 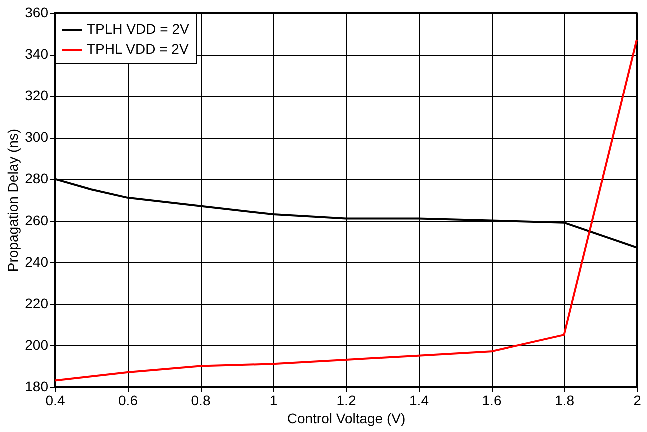 What do you see at coordinates (274, 400) in the screenshot?
I see `x-tick-label: 1` at bounding box center [274, 400].